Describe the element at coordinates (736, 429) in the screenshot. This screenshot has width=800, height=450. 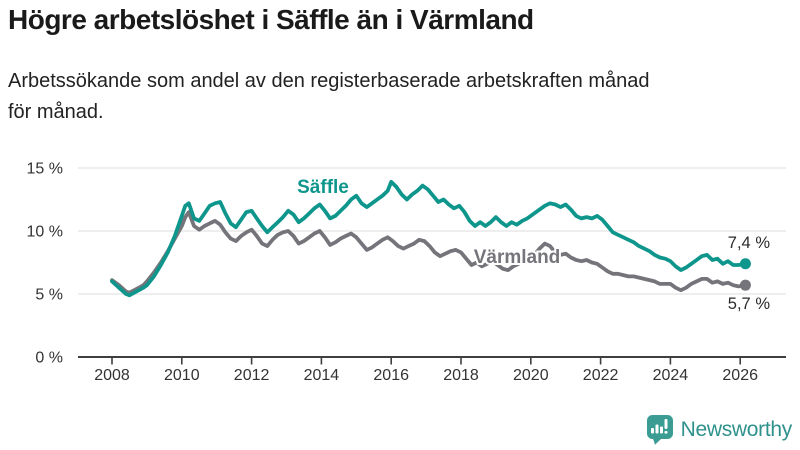
I see `newsworthy-logo-text: Newsworthy` at that location.